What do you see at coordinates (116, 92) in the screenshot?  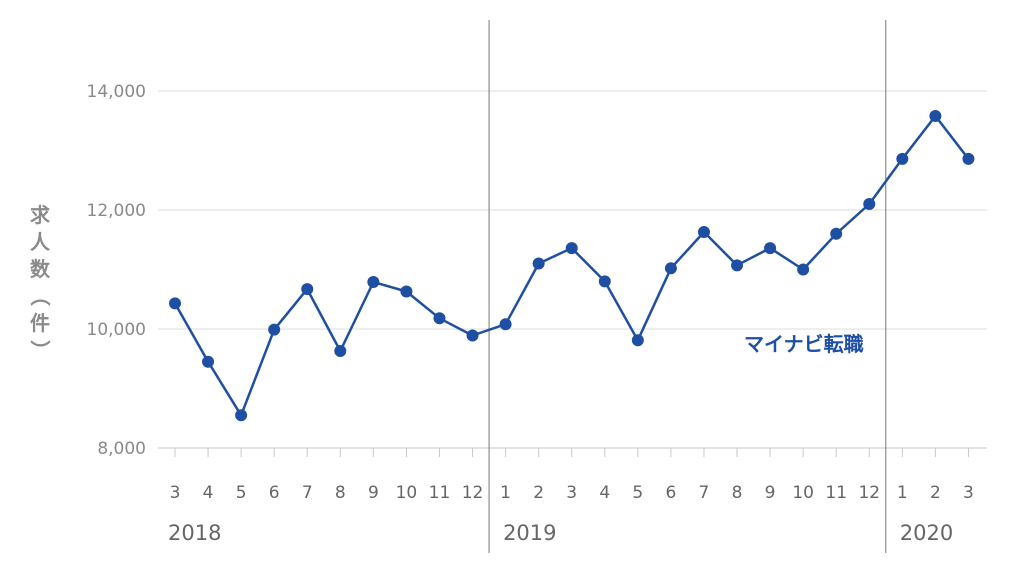 I see `y-tick-label: 14,000` at bounding box center [116, 92].